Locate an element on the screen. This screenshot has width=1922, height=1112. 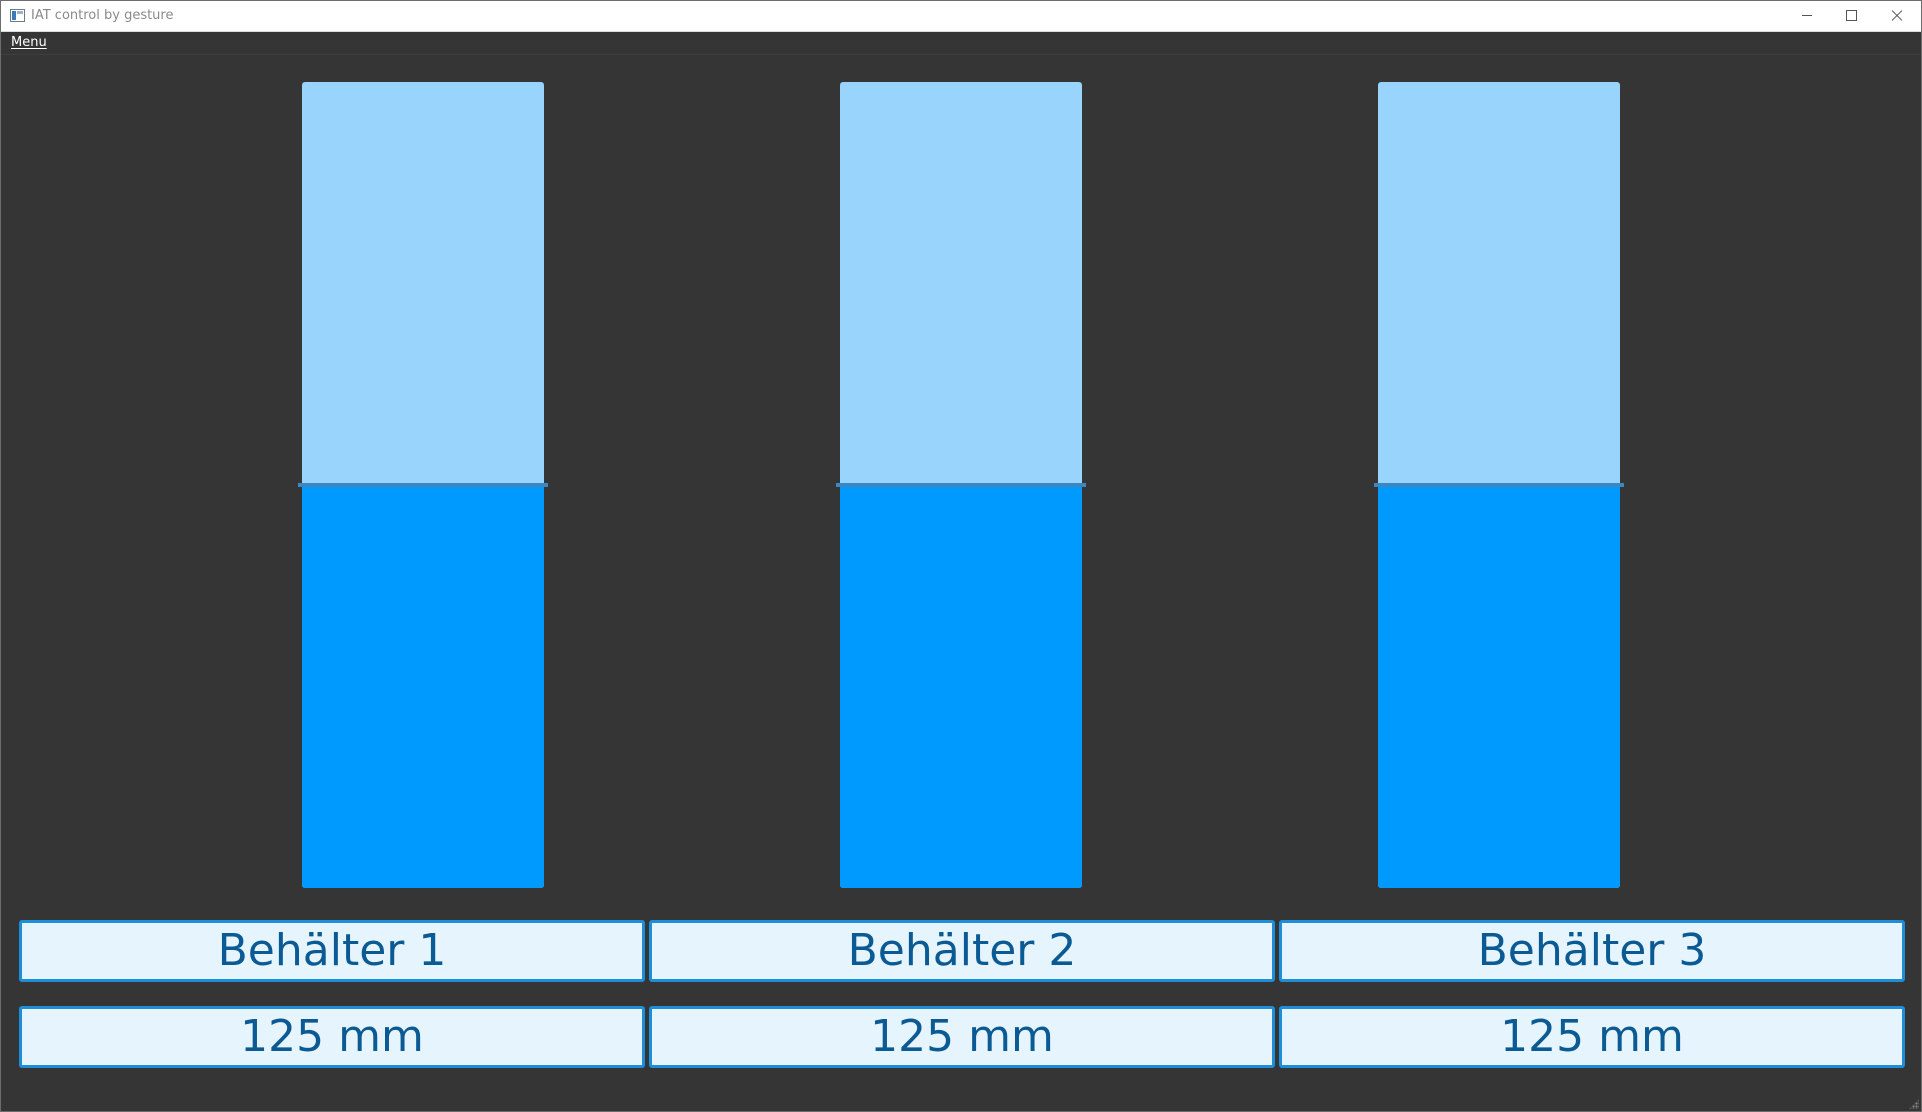
tank-2-gauge is located at coordinates (961, 485).